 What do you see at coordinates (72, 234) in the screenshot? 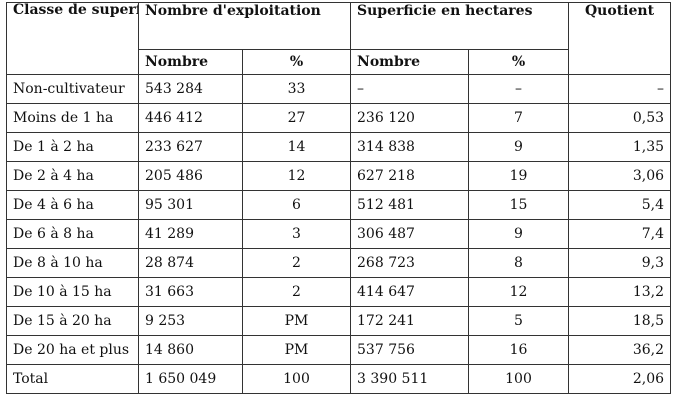
I see `cell-classe: De 6 à 8 ha` at bounding box center [72, 234].